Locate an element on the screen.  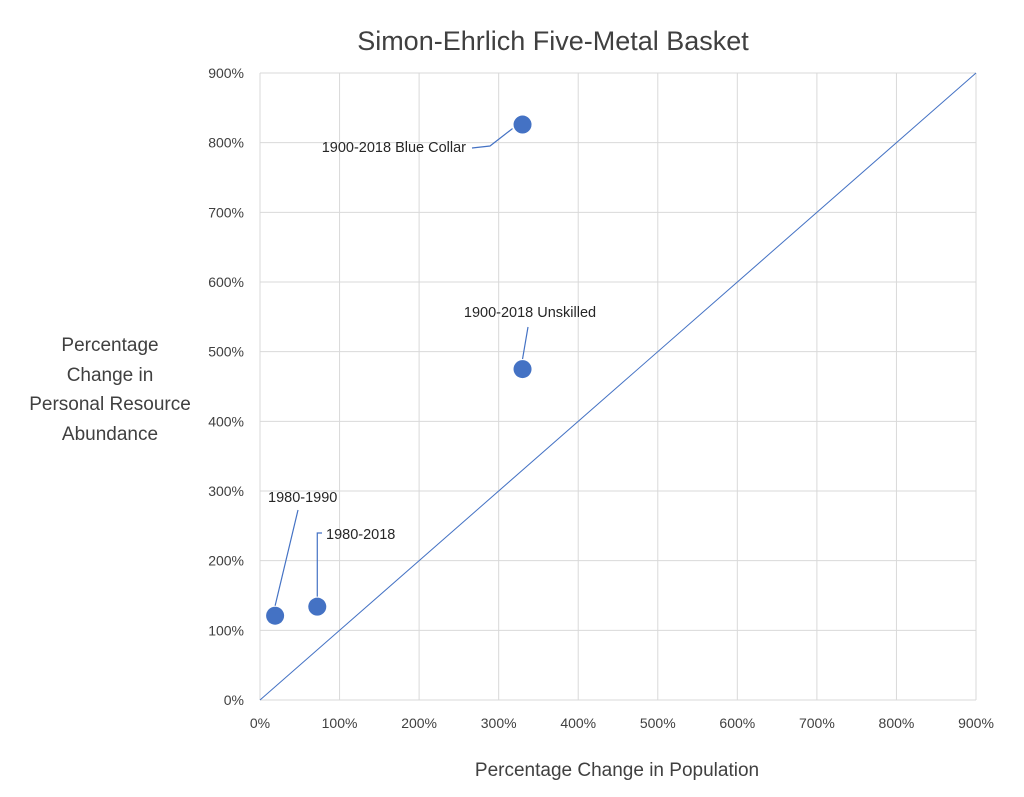
y-tick-label: 300% is located at coordinates (226, 491).